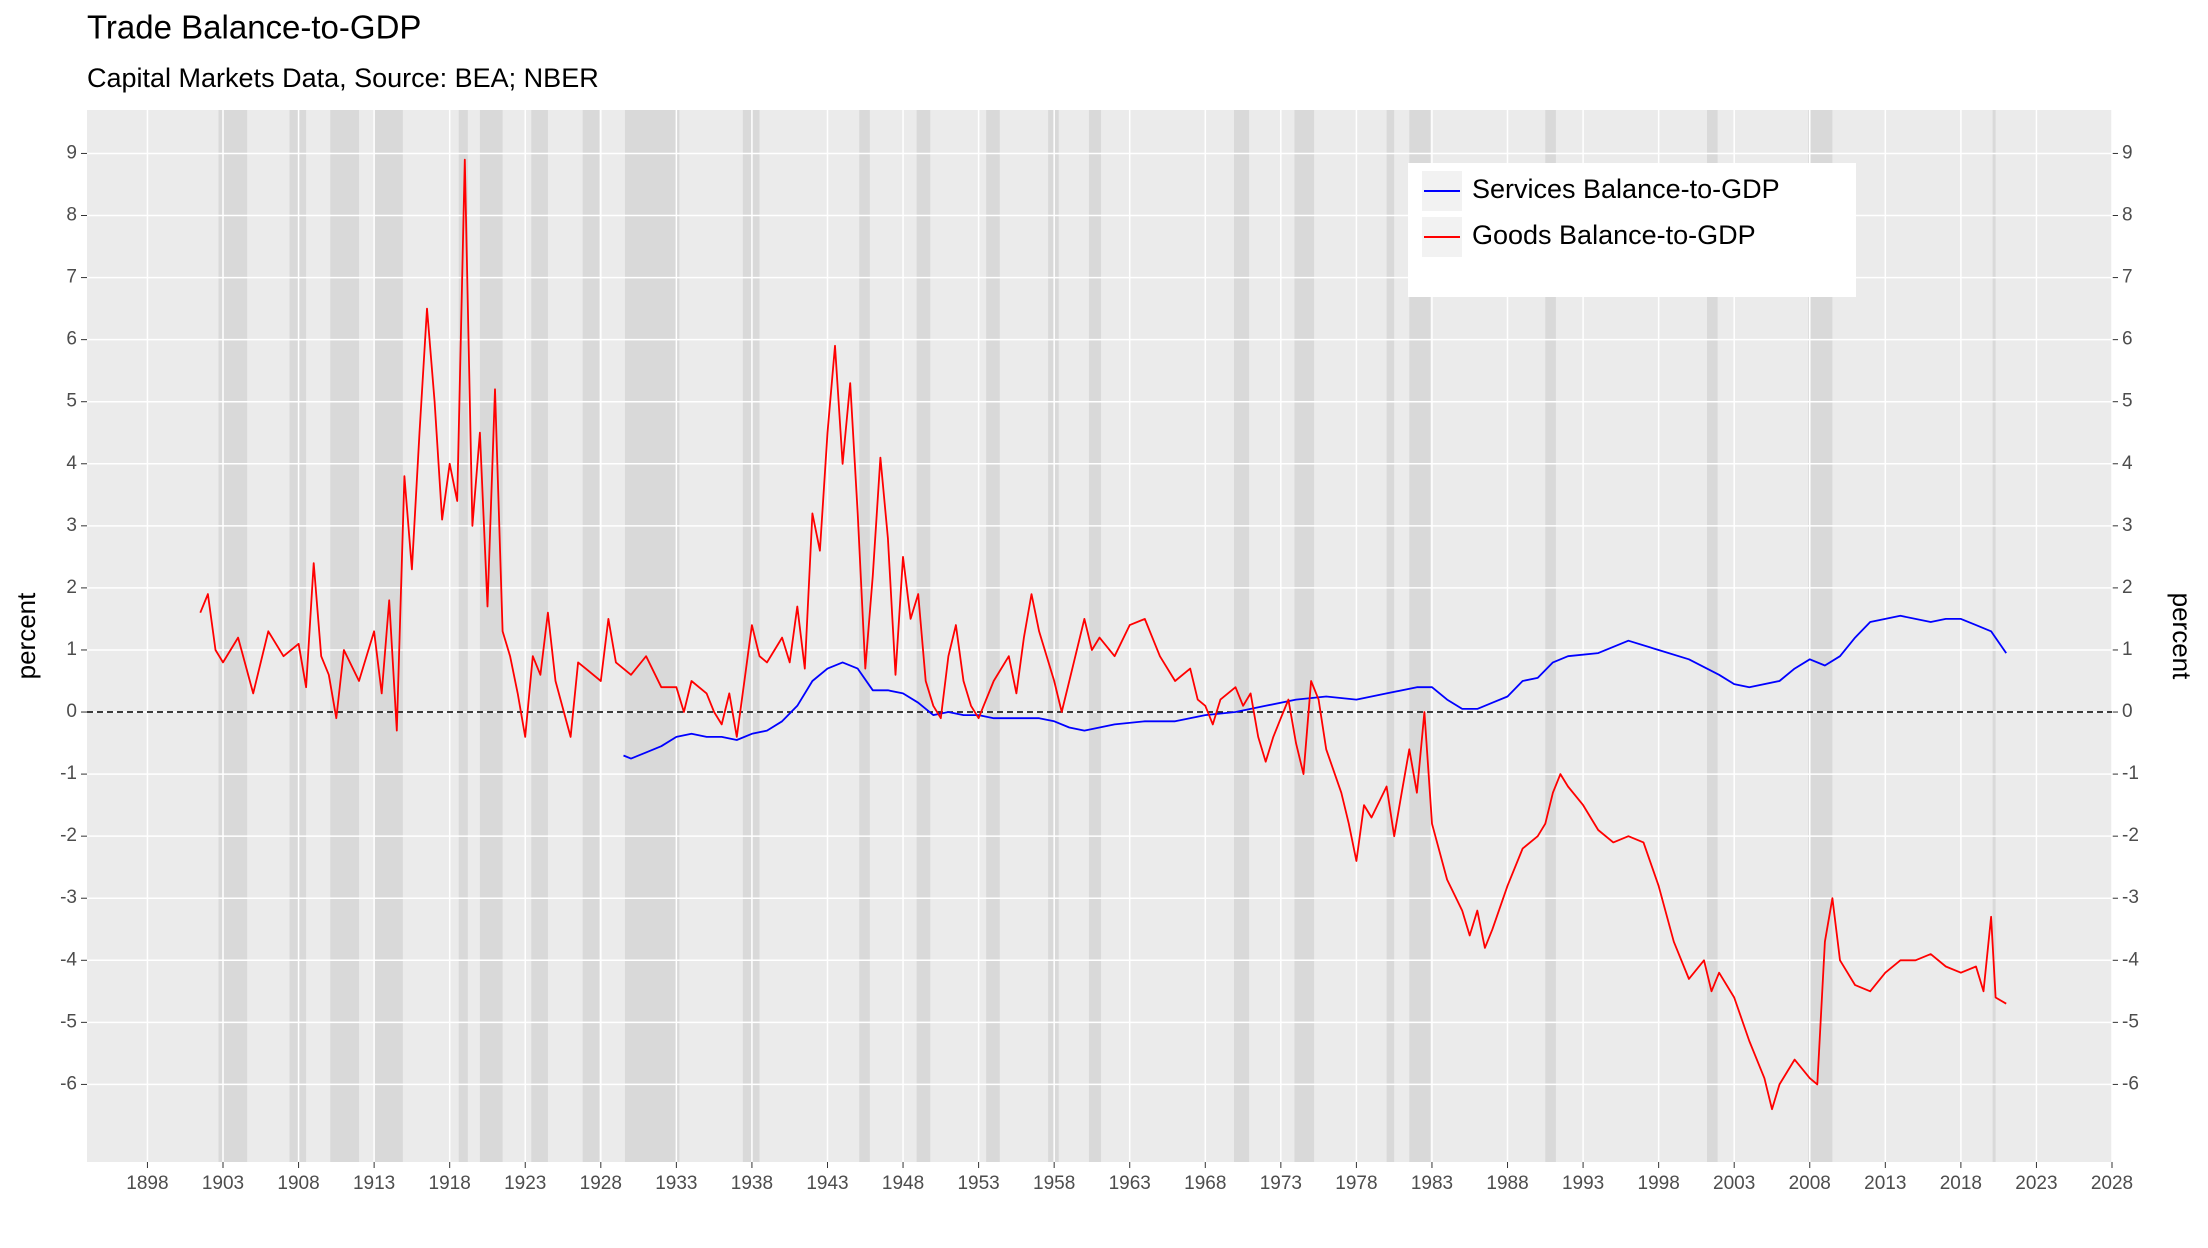 This screenshot has height=1248, width=2208. Describe the element at coordinates (2130, 897) in the screenshot. I see `y2-tick-label: -3` at that location.